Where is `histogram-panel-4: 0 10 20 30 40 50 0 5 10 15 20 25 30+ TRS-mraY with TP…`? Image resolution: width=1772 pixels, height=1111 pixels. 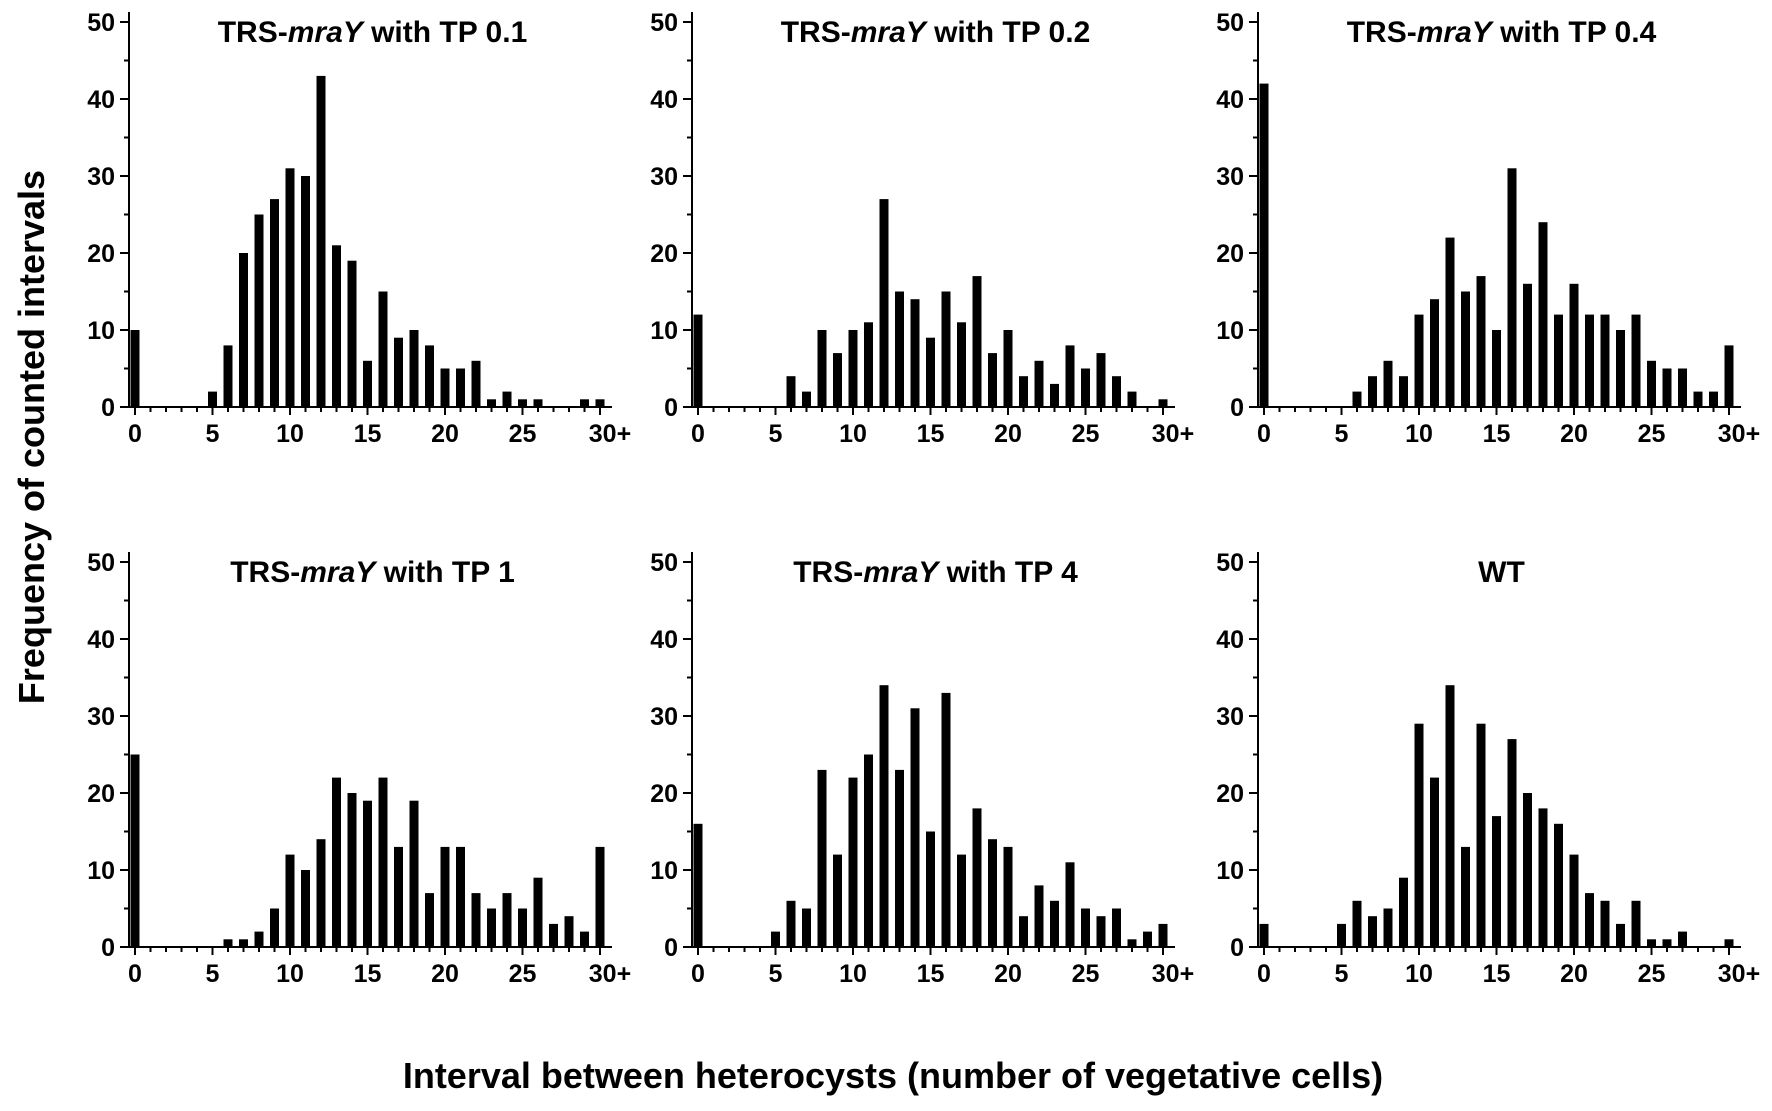
histogram-panel-4: 0 10 20 30 40 50 0 5 10 15 20 25 30+ TRS-mraY with TP… is located at coordinates (359, 768).